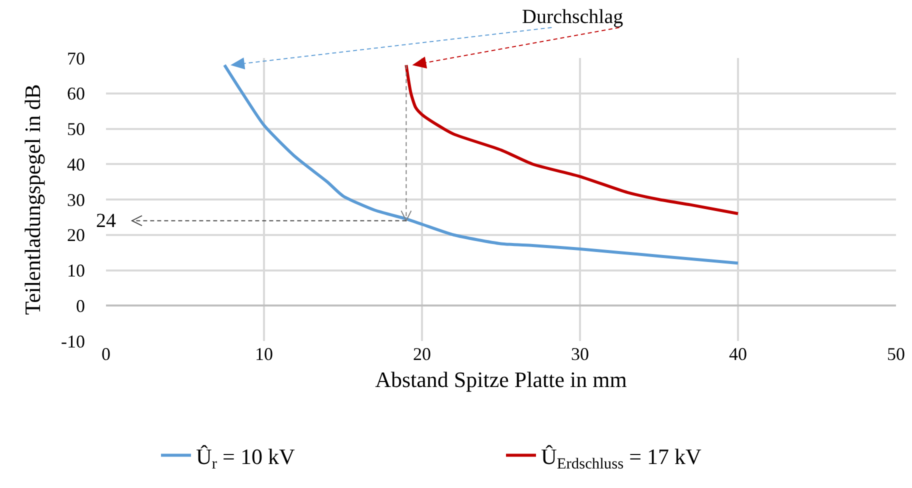 The image size is (912, 488). I want to click on legend-label: Û$_{r}$ = 10 kV, so click(245, 458).